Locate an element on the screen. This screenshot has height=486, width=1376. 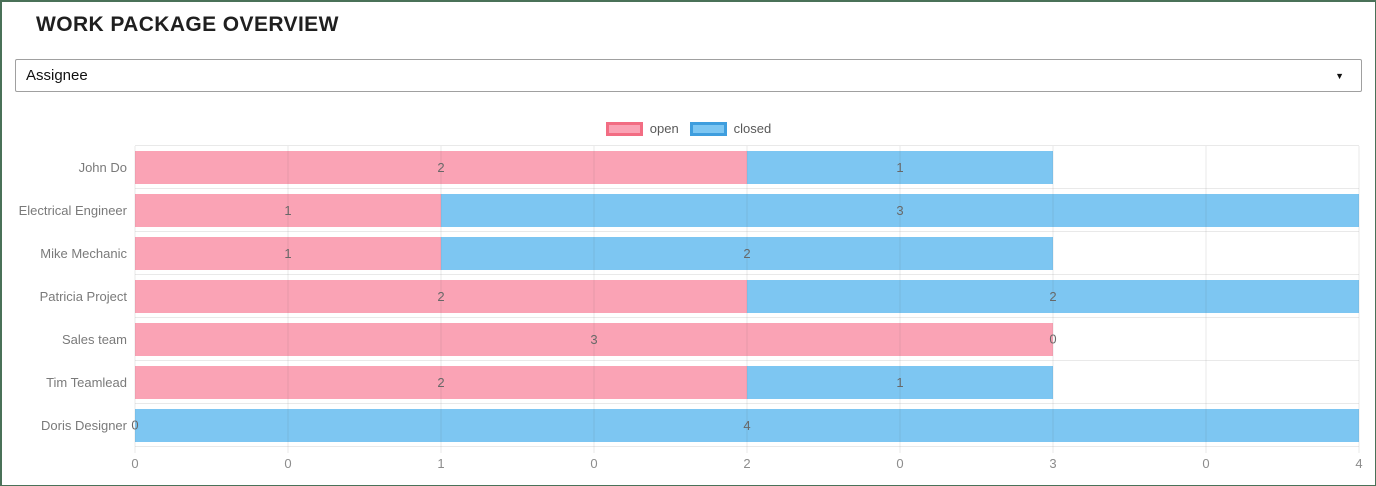
legend-swatch-open is located at coordinates (624, 128).